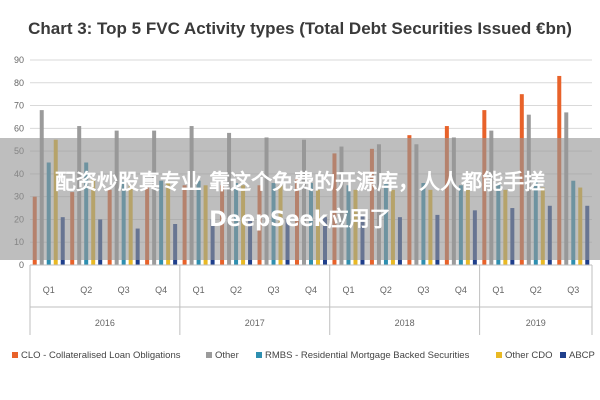 This screenshot has width=600, height=400. Describe the element at coordinates (19, 106) in the screenshot. I see `y-tick-label: 70` at that location.